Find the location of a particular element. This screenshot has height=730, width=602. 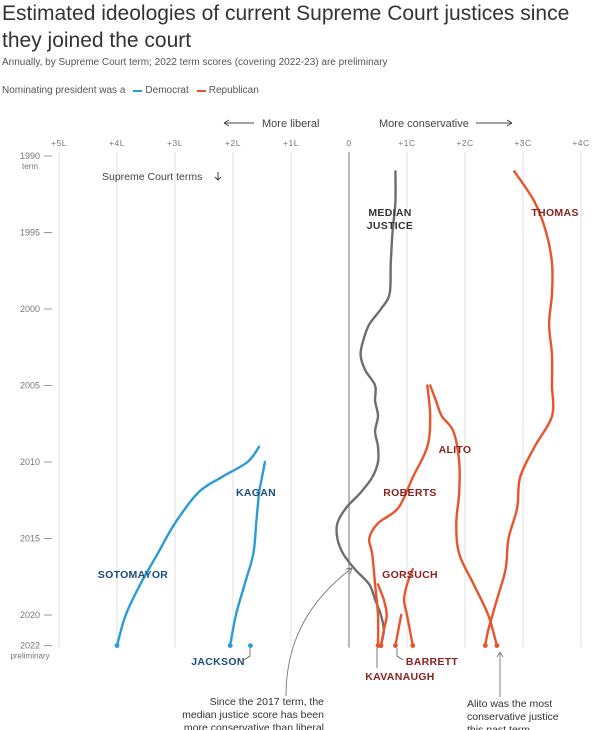

series-label-line: THOMAS is located at coordinates (554, 213).